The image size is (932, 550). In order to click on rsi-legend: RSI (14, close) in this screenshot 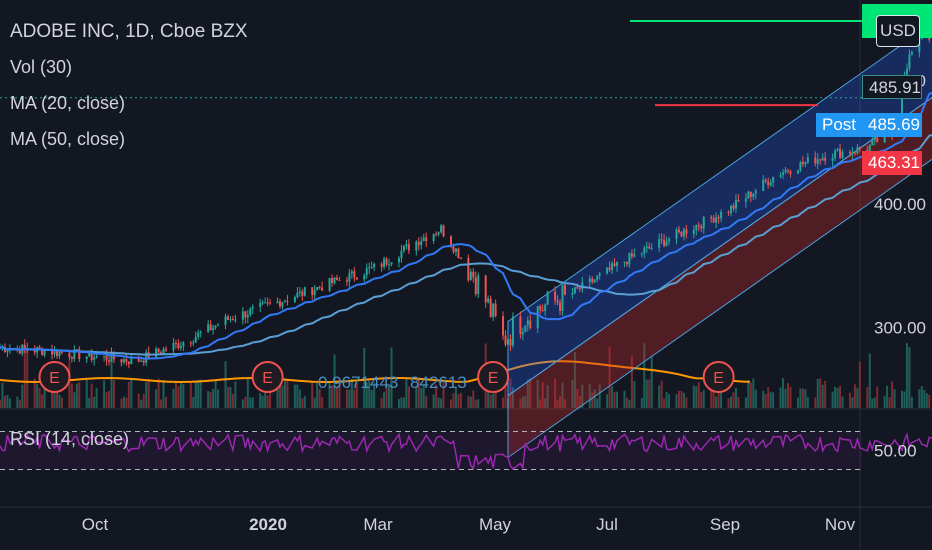, I will do `click(70, 439)`.